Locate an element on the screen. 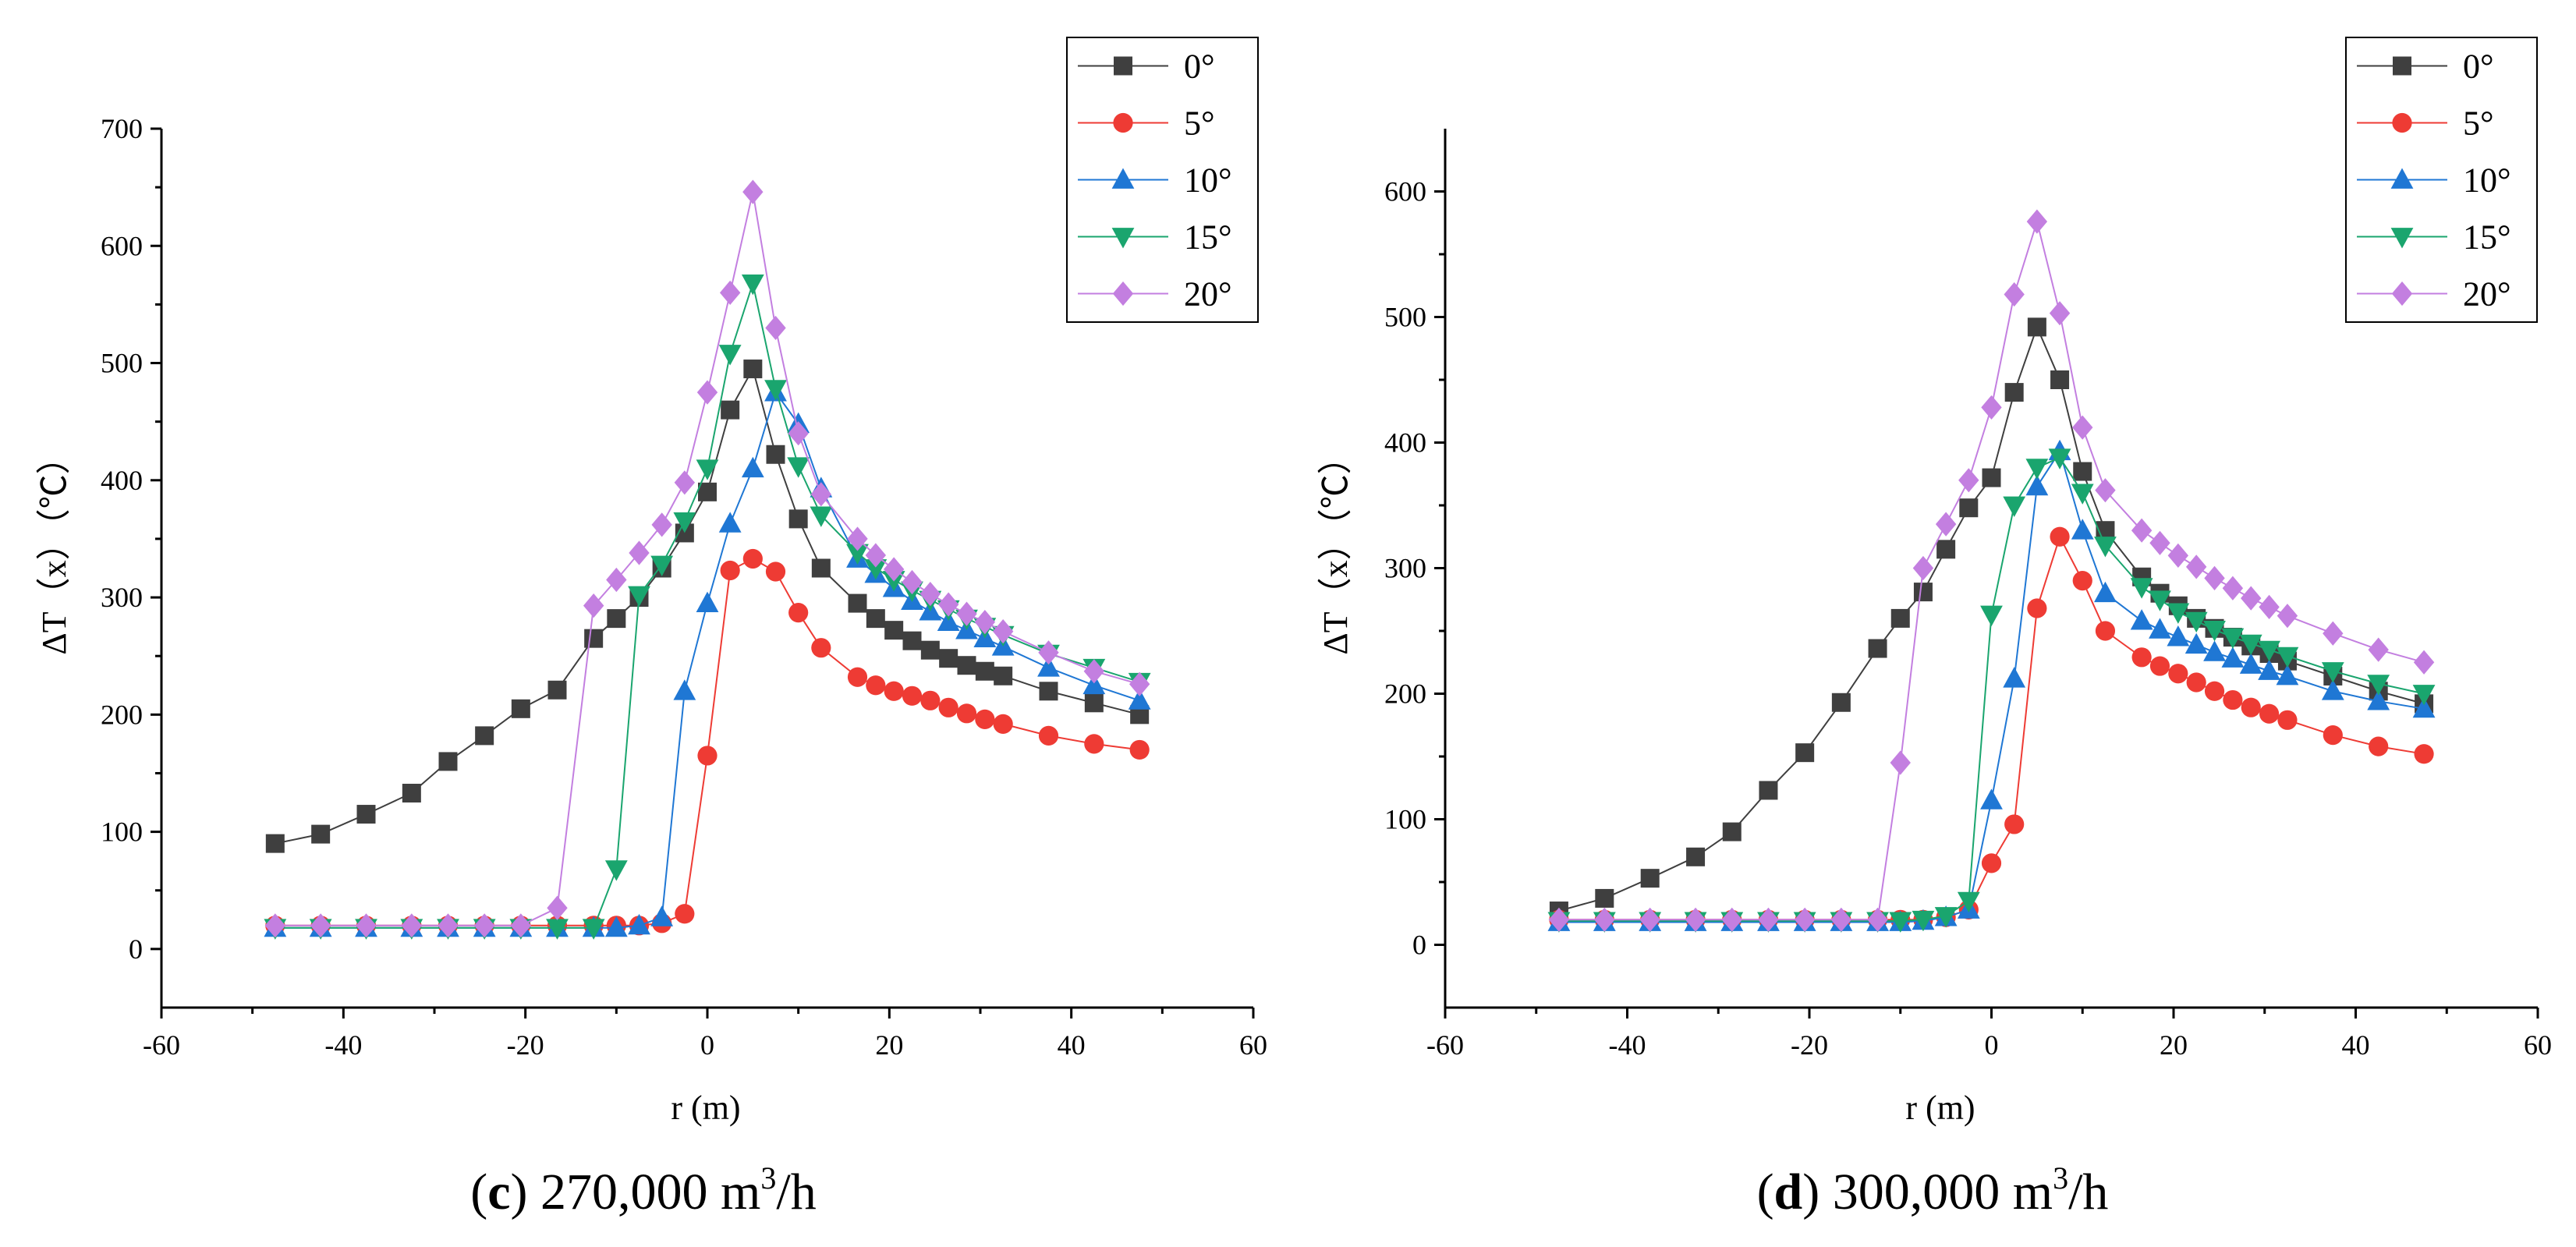 The width and height of the screenshot is (2576, 1247). x-tick-label: -60 is located at coordinates (161, 1045).